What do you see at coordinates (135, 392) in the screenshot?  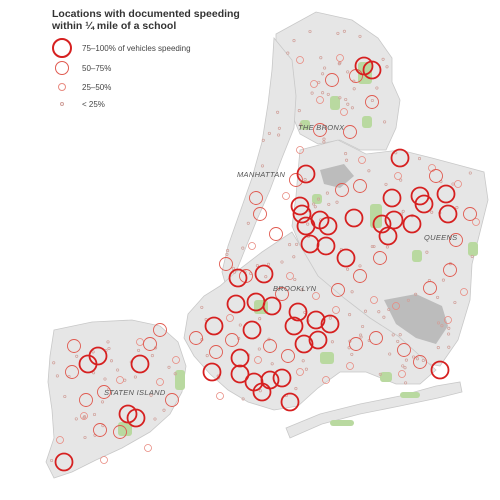 I see `label-staten-island: STATEN ISLAND` at bounding box center [135, 392].